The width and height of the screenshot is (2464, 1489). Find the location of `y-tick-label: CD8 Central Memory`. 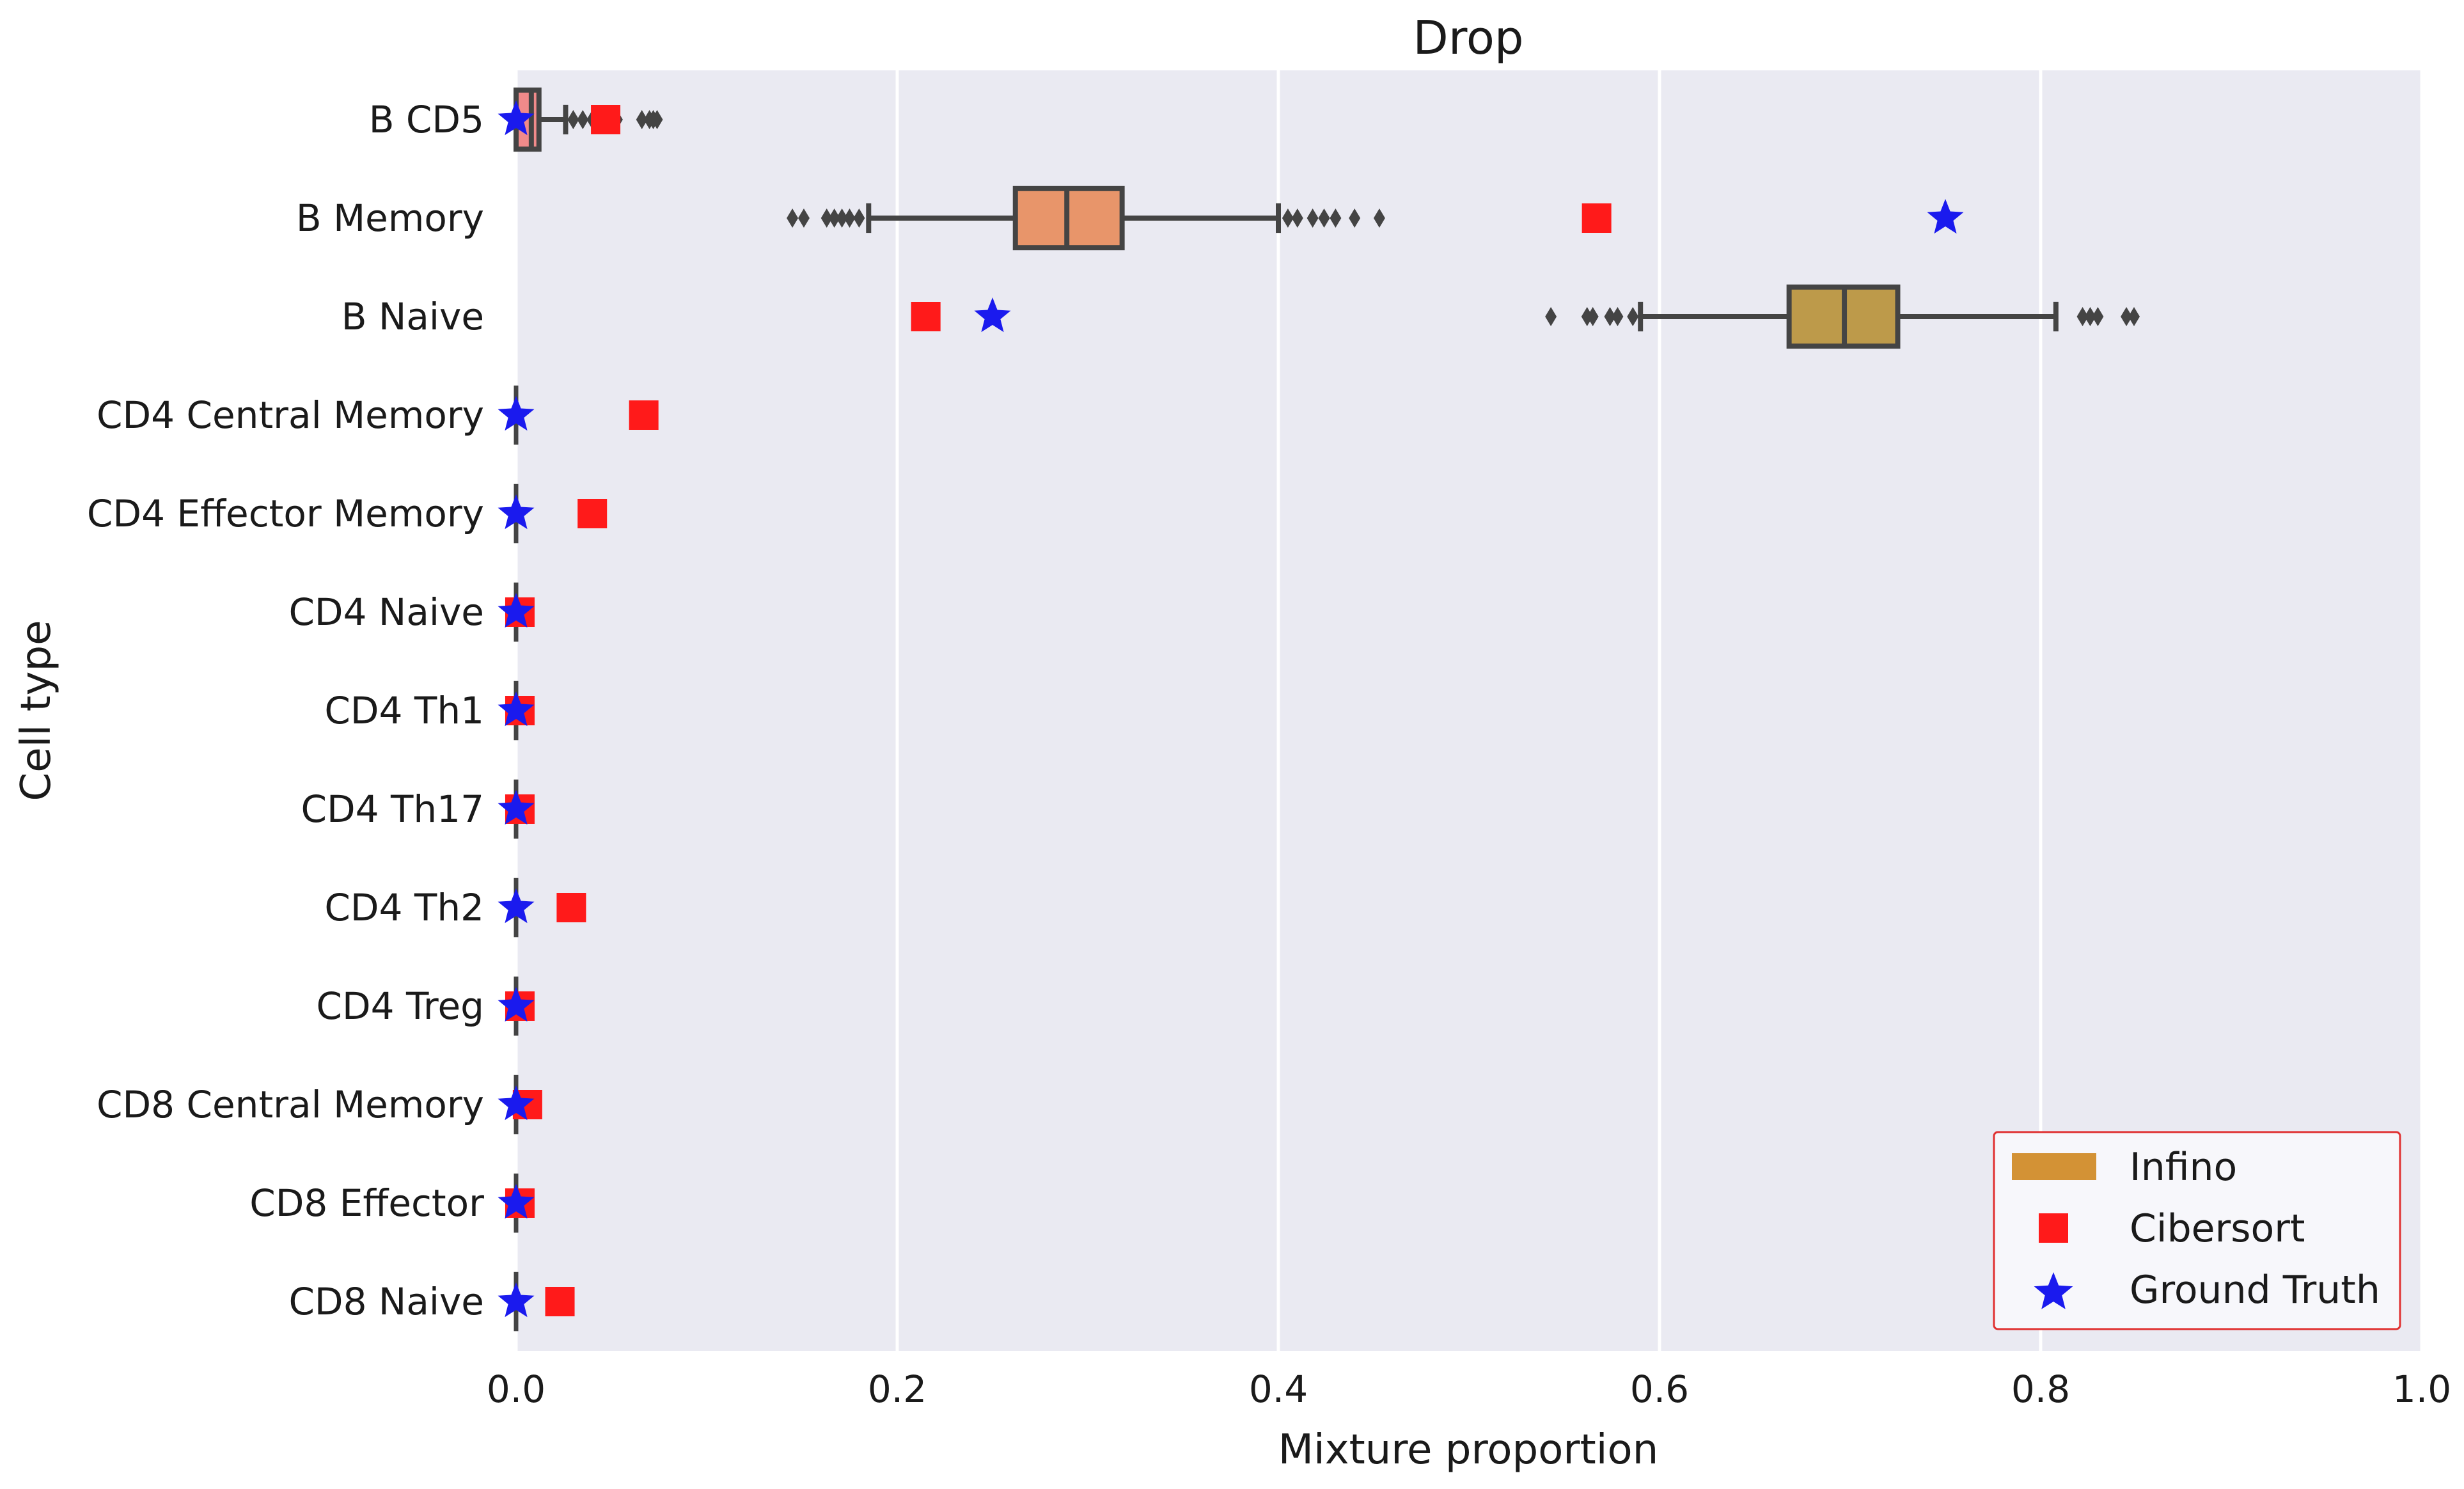

y-tick-label: CD8 Central Memory is located at coordinates (290, 1104).